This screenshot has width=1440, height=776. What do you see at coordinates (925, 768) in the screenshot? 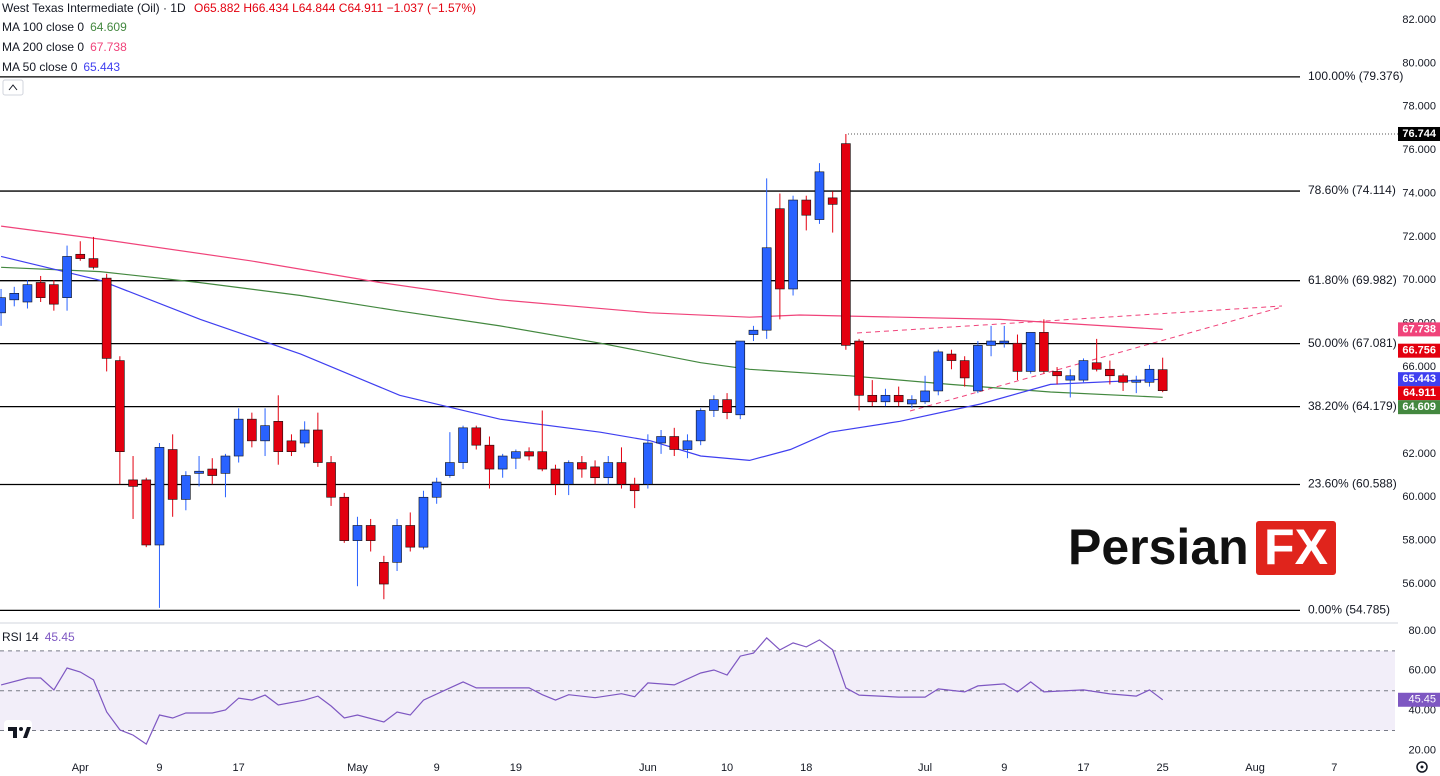
I see `x-tick-label: Jul` at bounding box center [925, 768].